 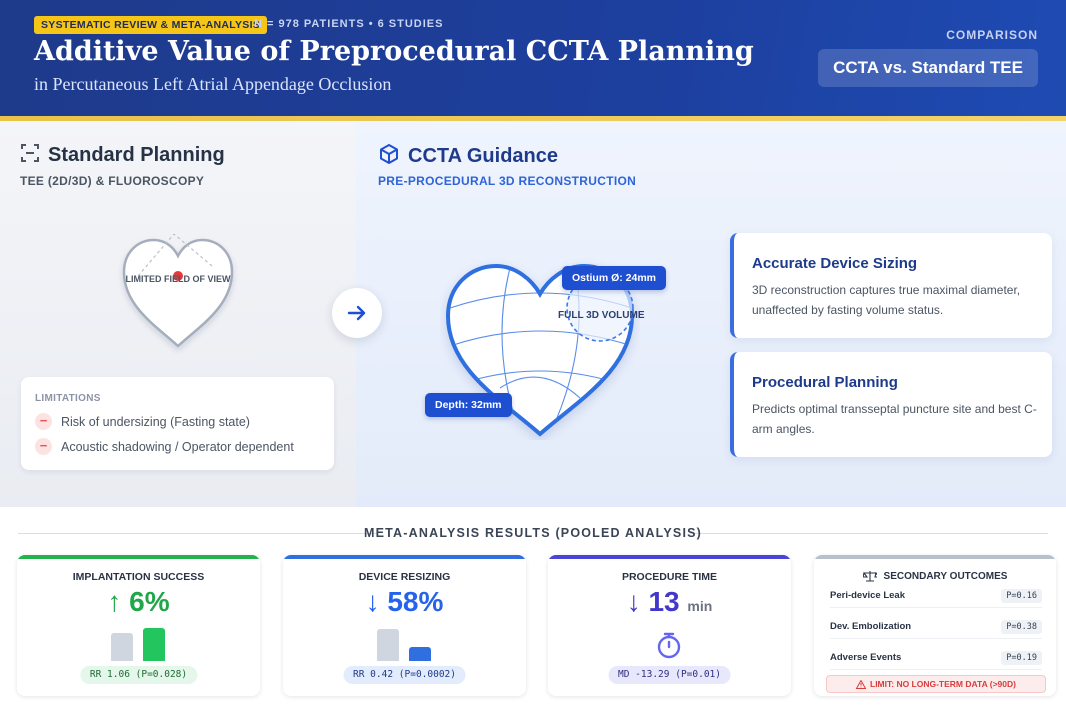 What do you see at coordinates (138, 577) in the screenshot?
I see `stat-label: IMPLANTATION SUCCESS` at bounding box center [138, 577].